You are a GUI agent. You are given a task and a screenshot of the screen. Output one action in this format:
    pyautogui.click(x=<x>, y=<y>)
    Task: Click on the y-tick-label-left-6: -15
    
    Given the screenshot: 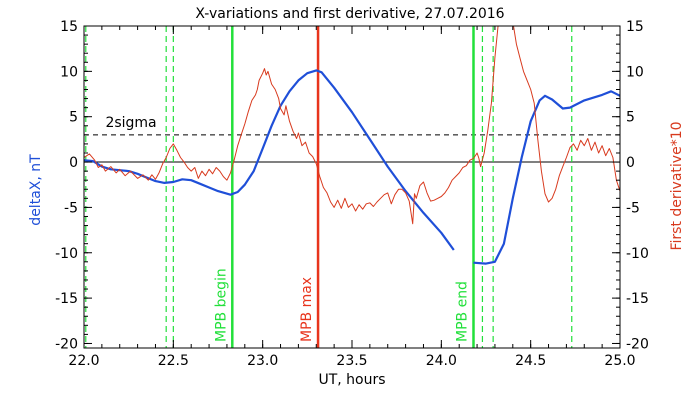 What is the action you would take?
    pyautogui.click(x=66, y=299)
    